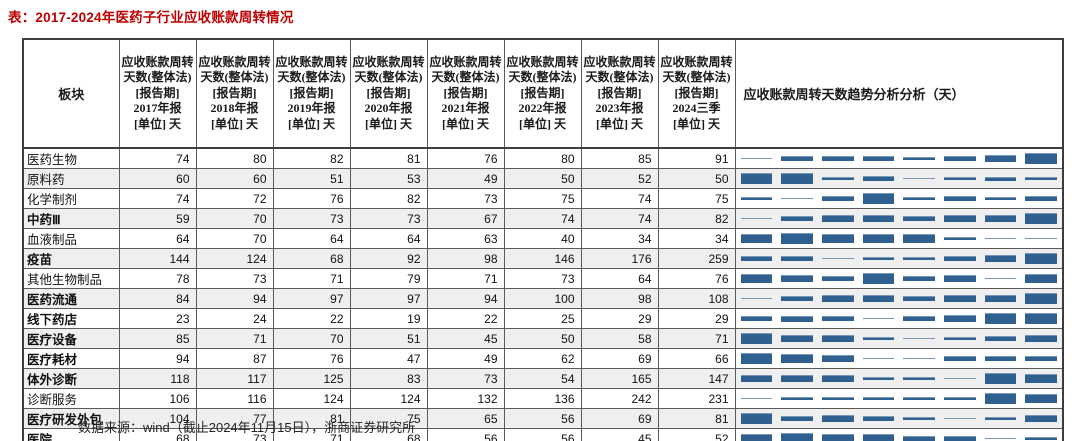  What do you see at coordinates (234, 398) in the screenshot?
I see `value-cell: 116` at bounding box center [234, 398].